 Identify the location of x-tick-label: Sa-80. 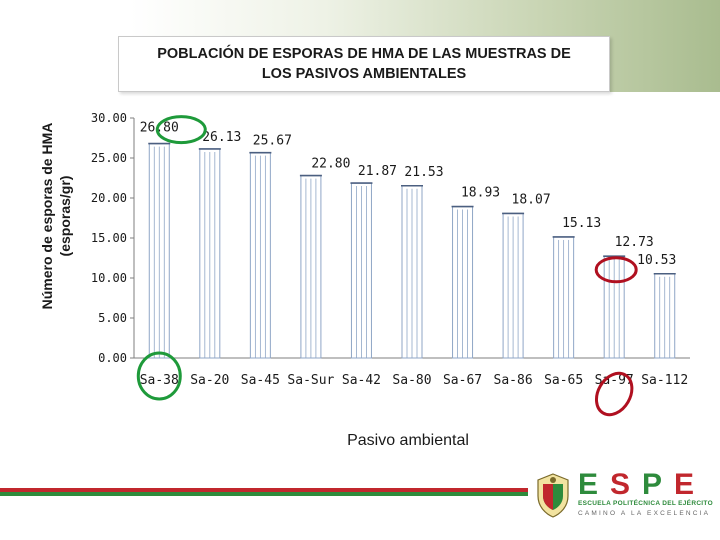
(411, 380).